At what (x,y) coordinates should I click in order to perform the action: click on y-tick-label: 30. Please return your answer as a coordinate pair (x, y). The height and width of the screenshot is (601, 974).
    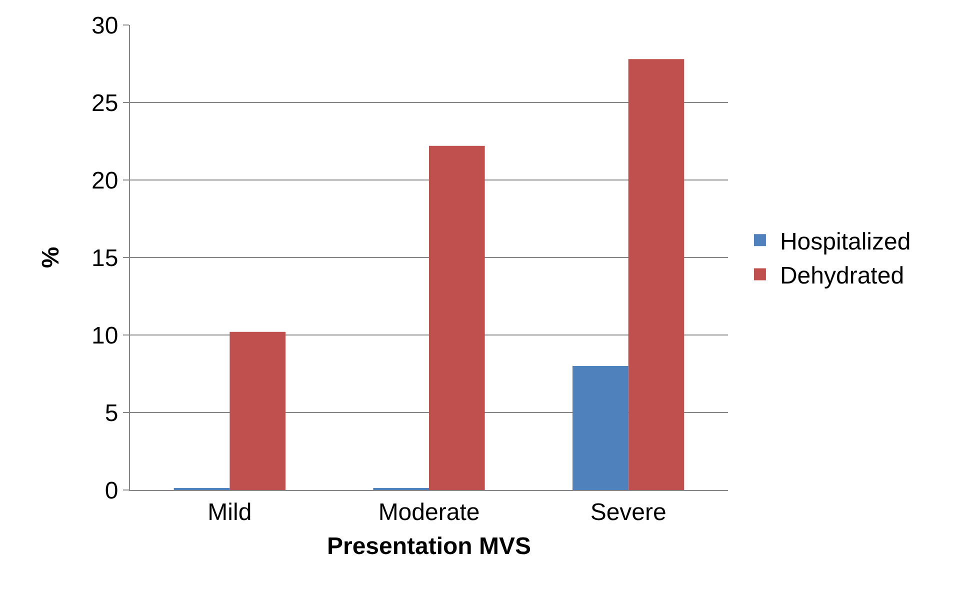
    Looking at the image, I should click on (104, 26).